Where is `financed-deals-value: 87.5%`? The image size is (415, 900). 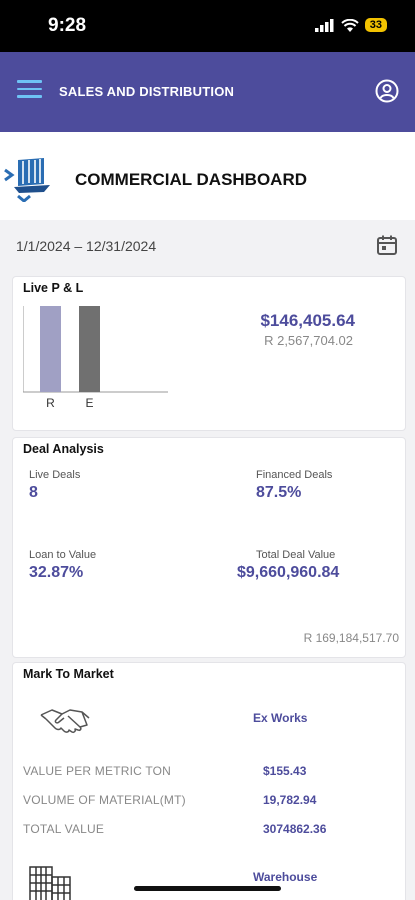
financed-deals-value: 87.5% is located at coordinates (279, 492).